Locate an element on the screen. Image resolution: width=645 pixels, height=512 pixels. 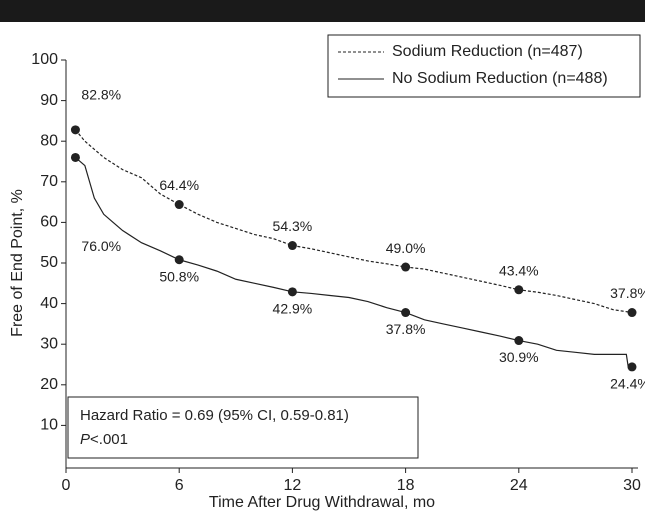
header-bar is located at coordinates (322, 11).